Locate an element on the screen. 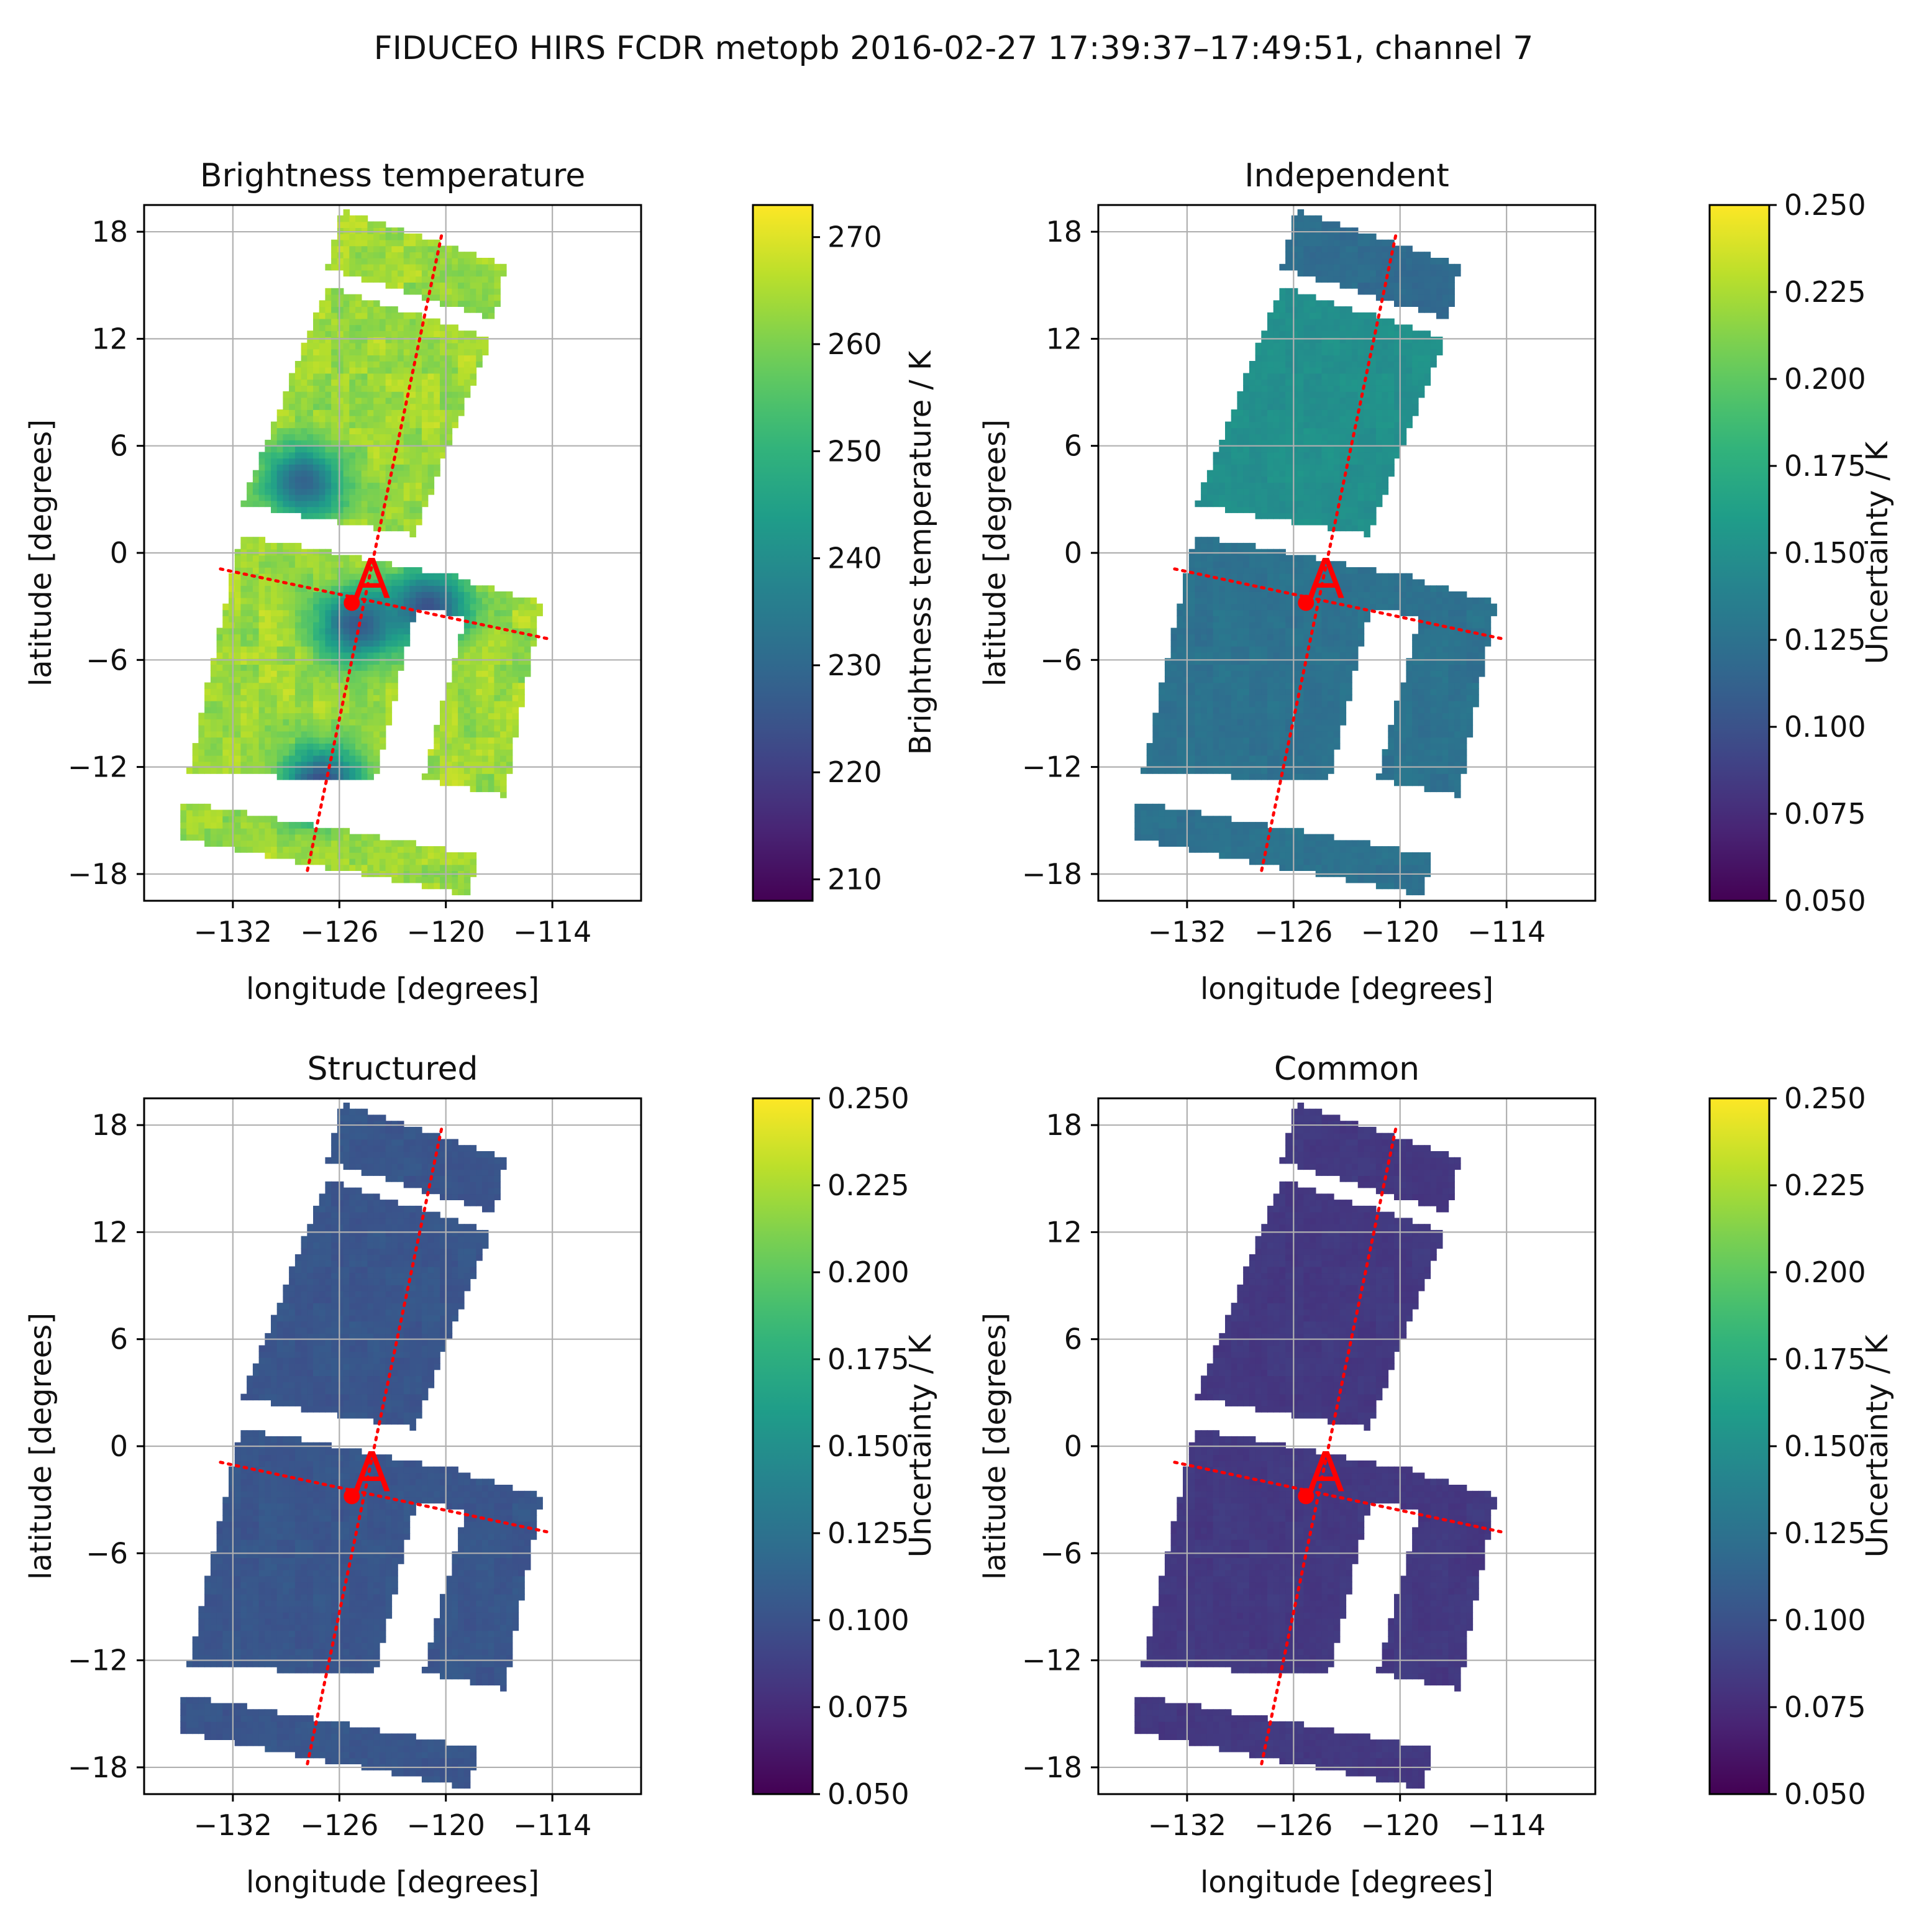 The image size is (1932, 1914). colorbar-frame is located at coordinates (783, 553).